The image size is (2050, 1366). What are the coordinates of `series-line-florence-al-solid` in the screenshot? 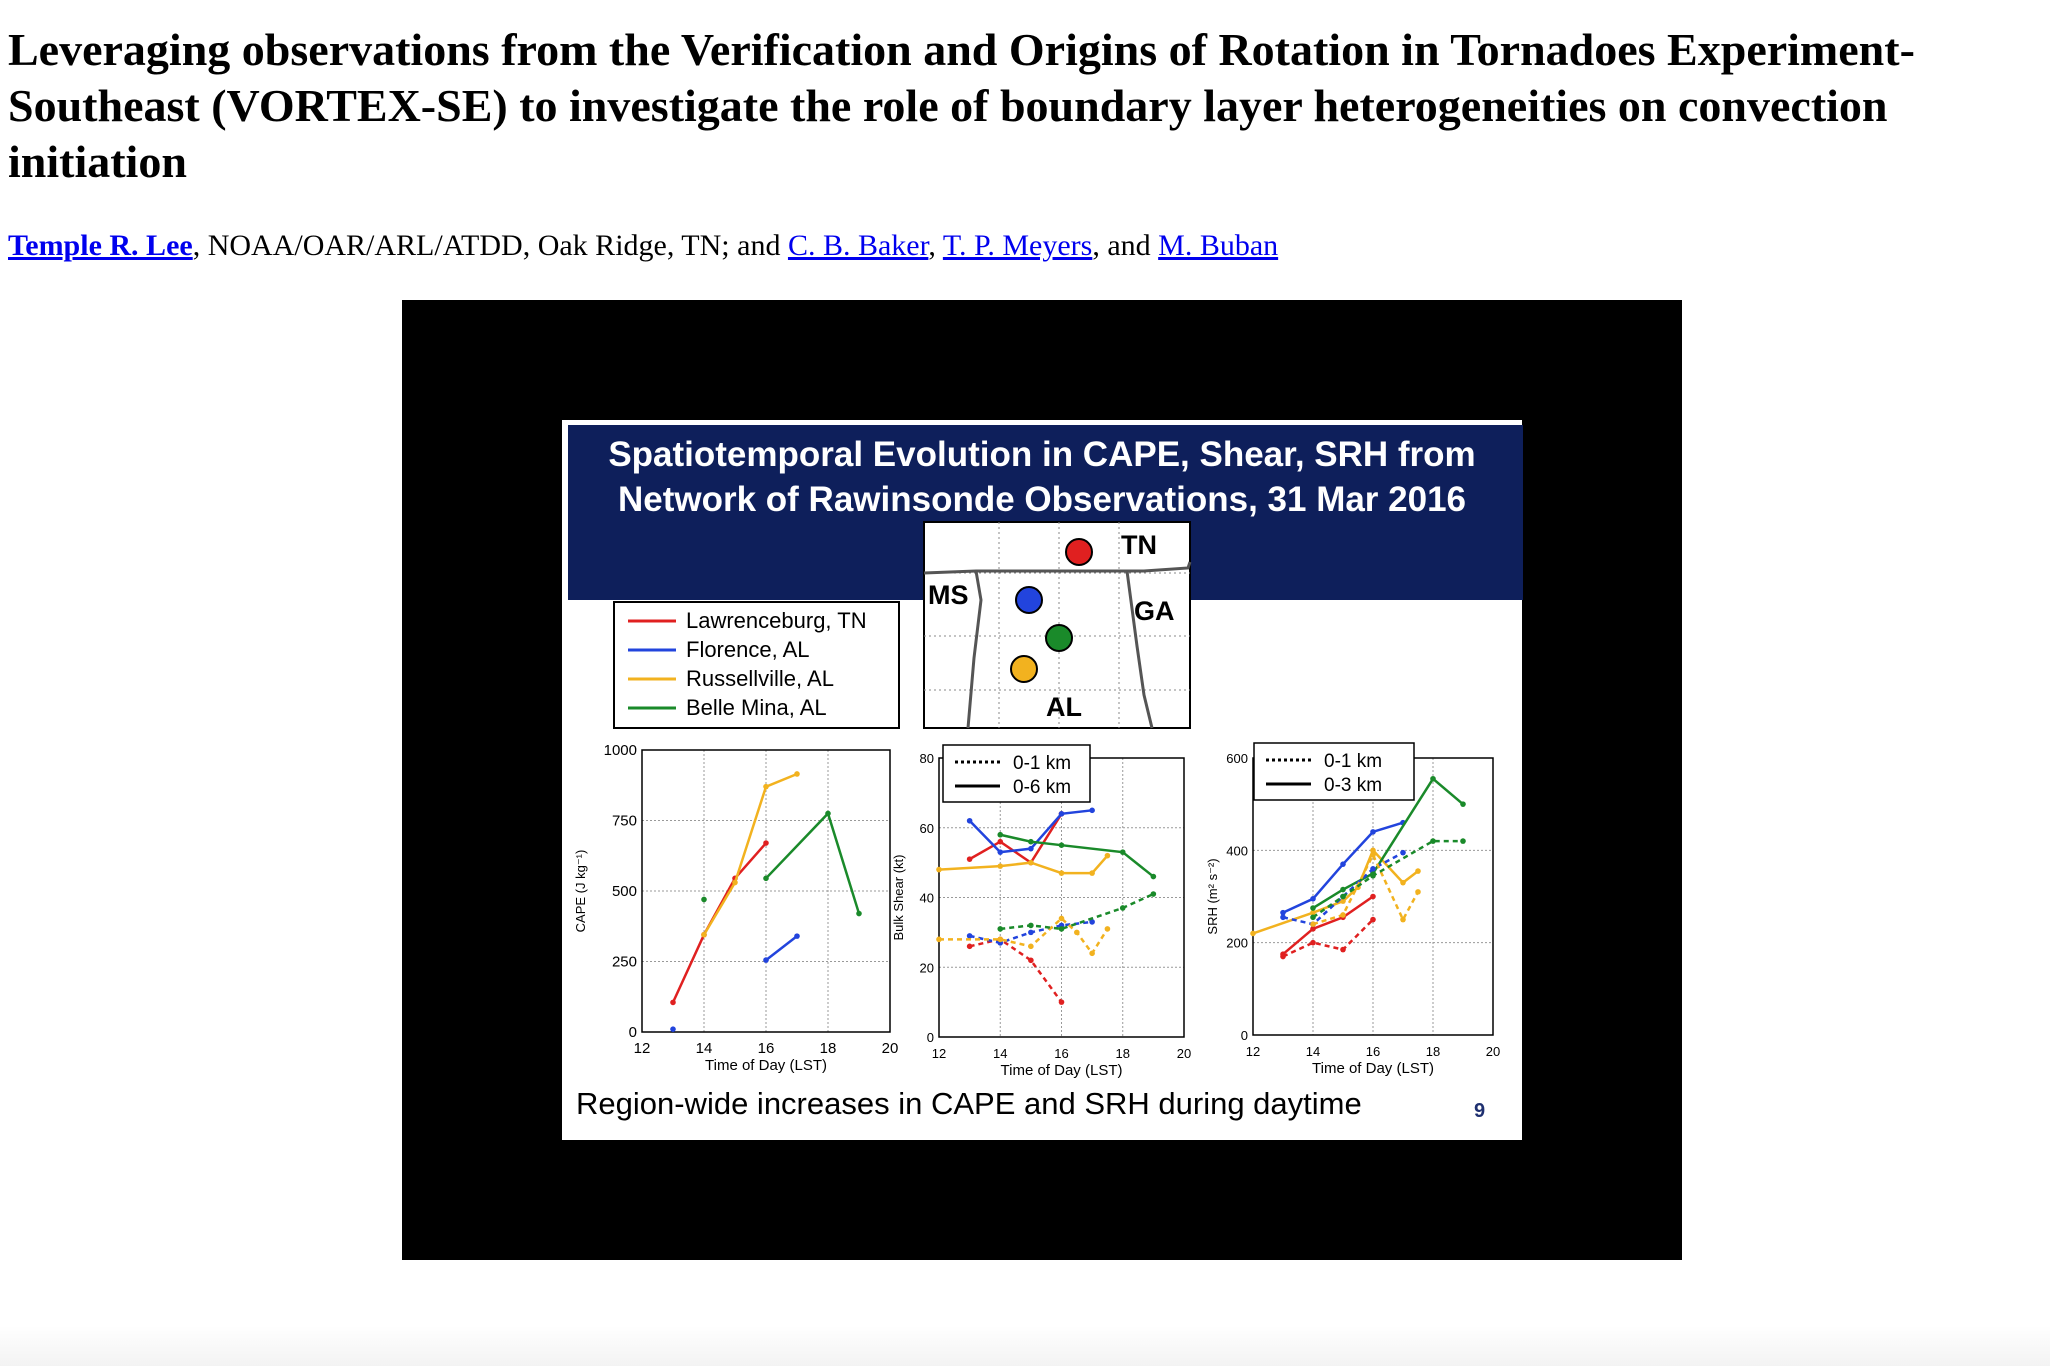 It's located at (781, 948).